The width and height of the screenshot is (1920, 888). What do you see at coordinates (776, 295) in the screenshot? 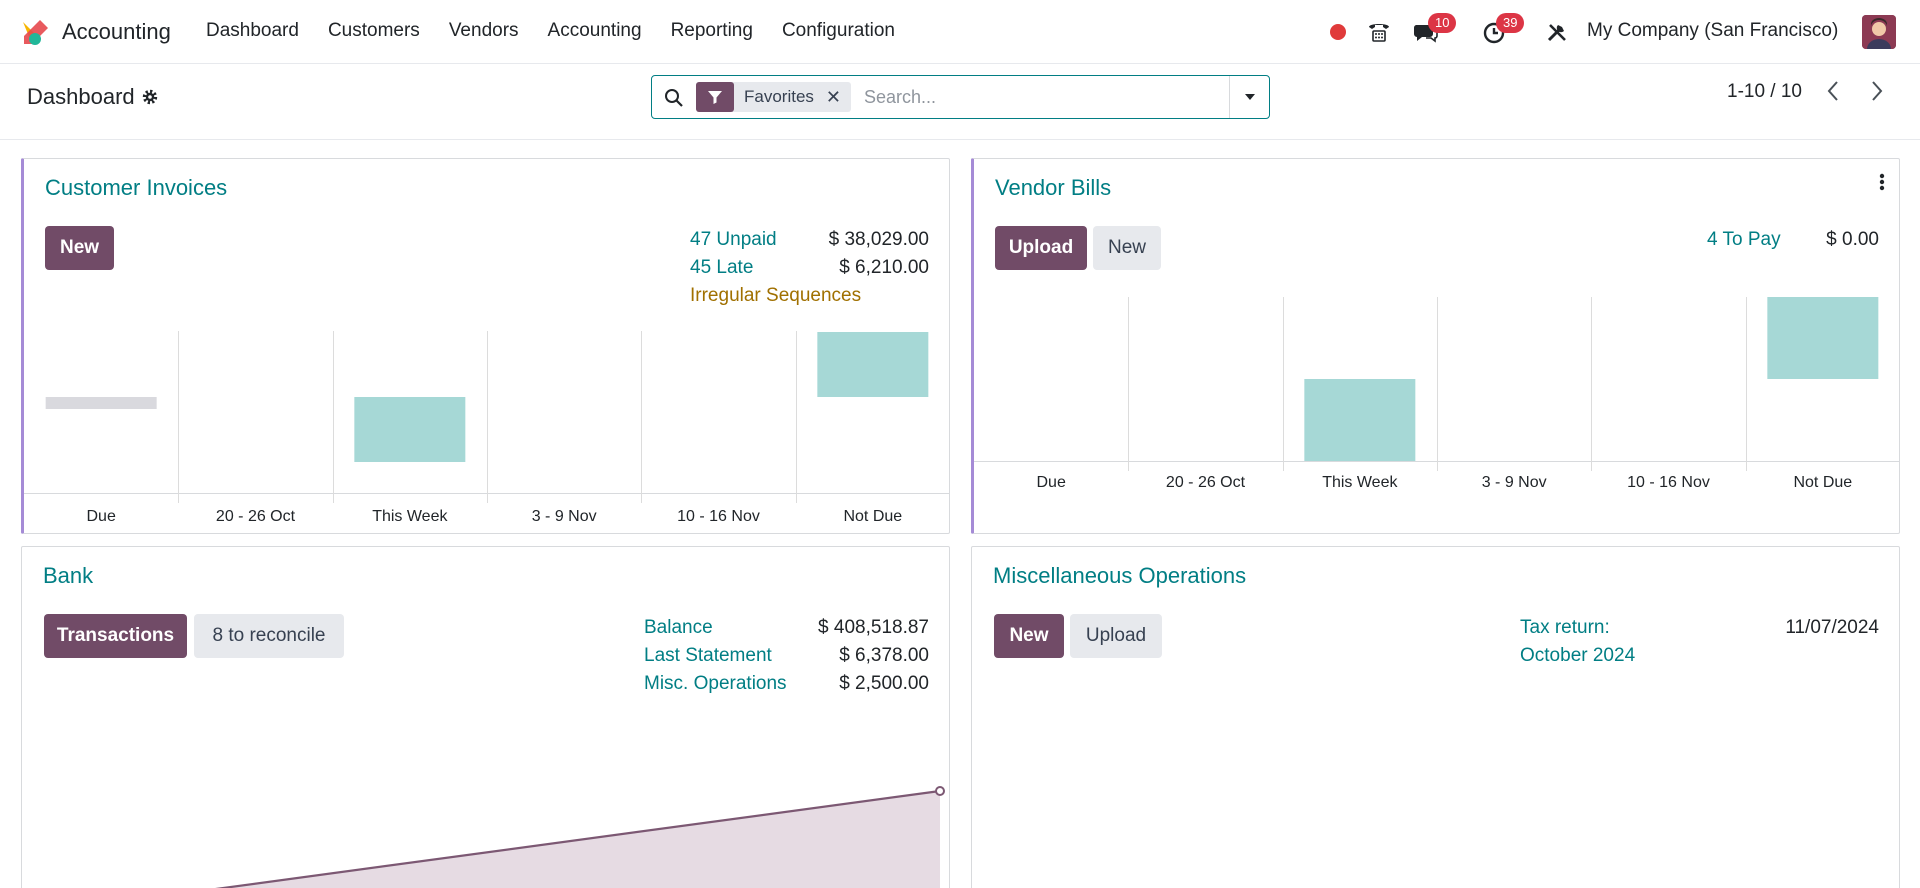
I see `irregular-sequences-link: Irregular Sequences` at bounding box center [776, 295].